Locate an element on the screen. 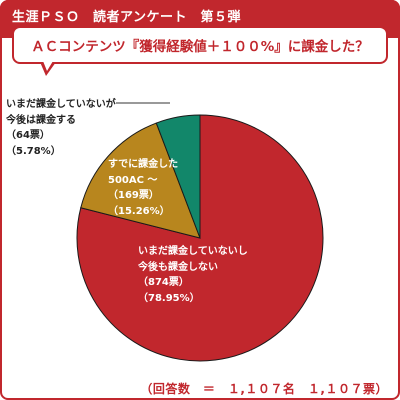  slice-percent: （15.26%） is located at coordinates (139, 211).